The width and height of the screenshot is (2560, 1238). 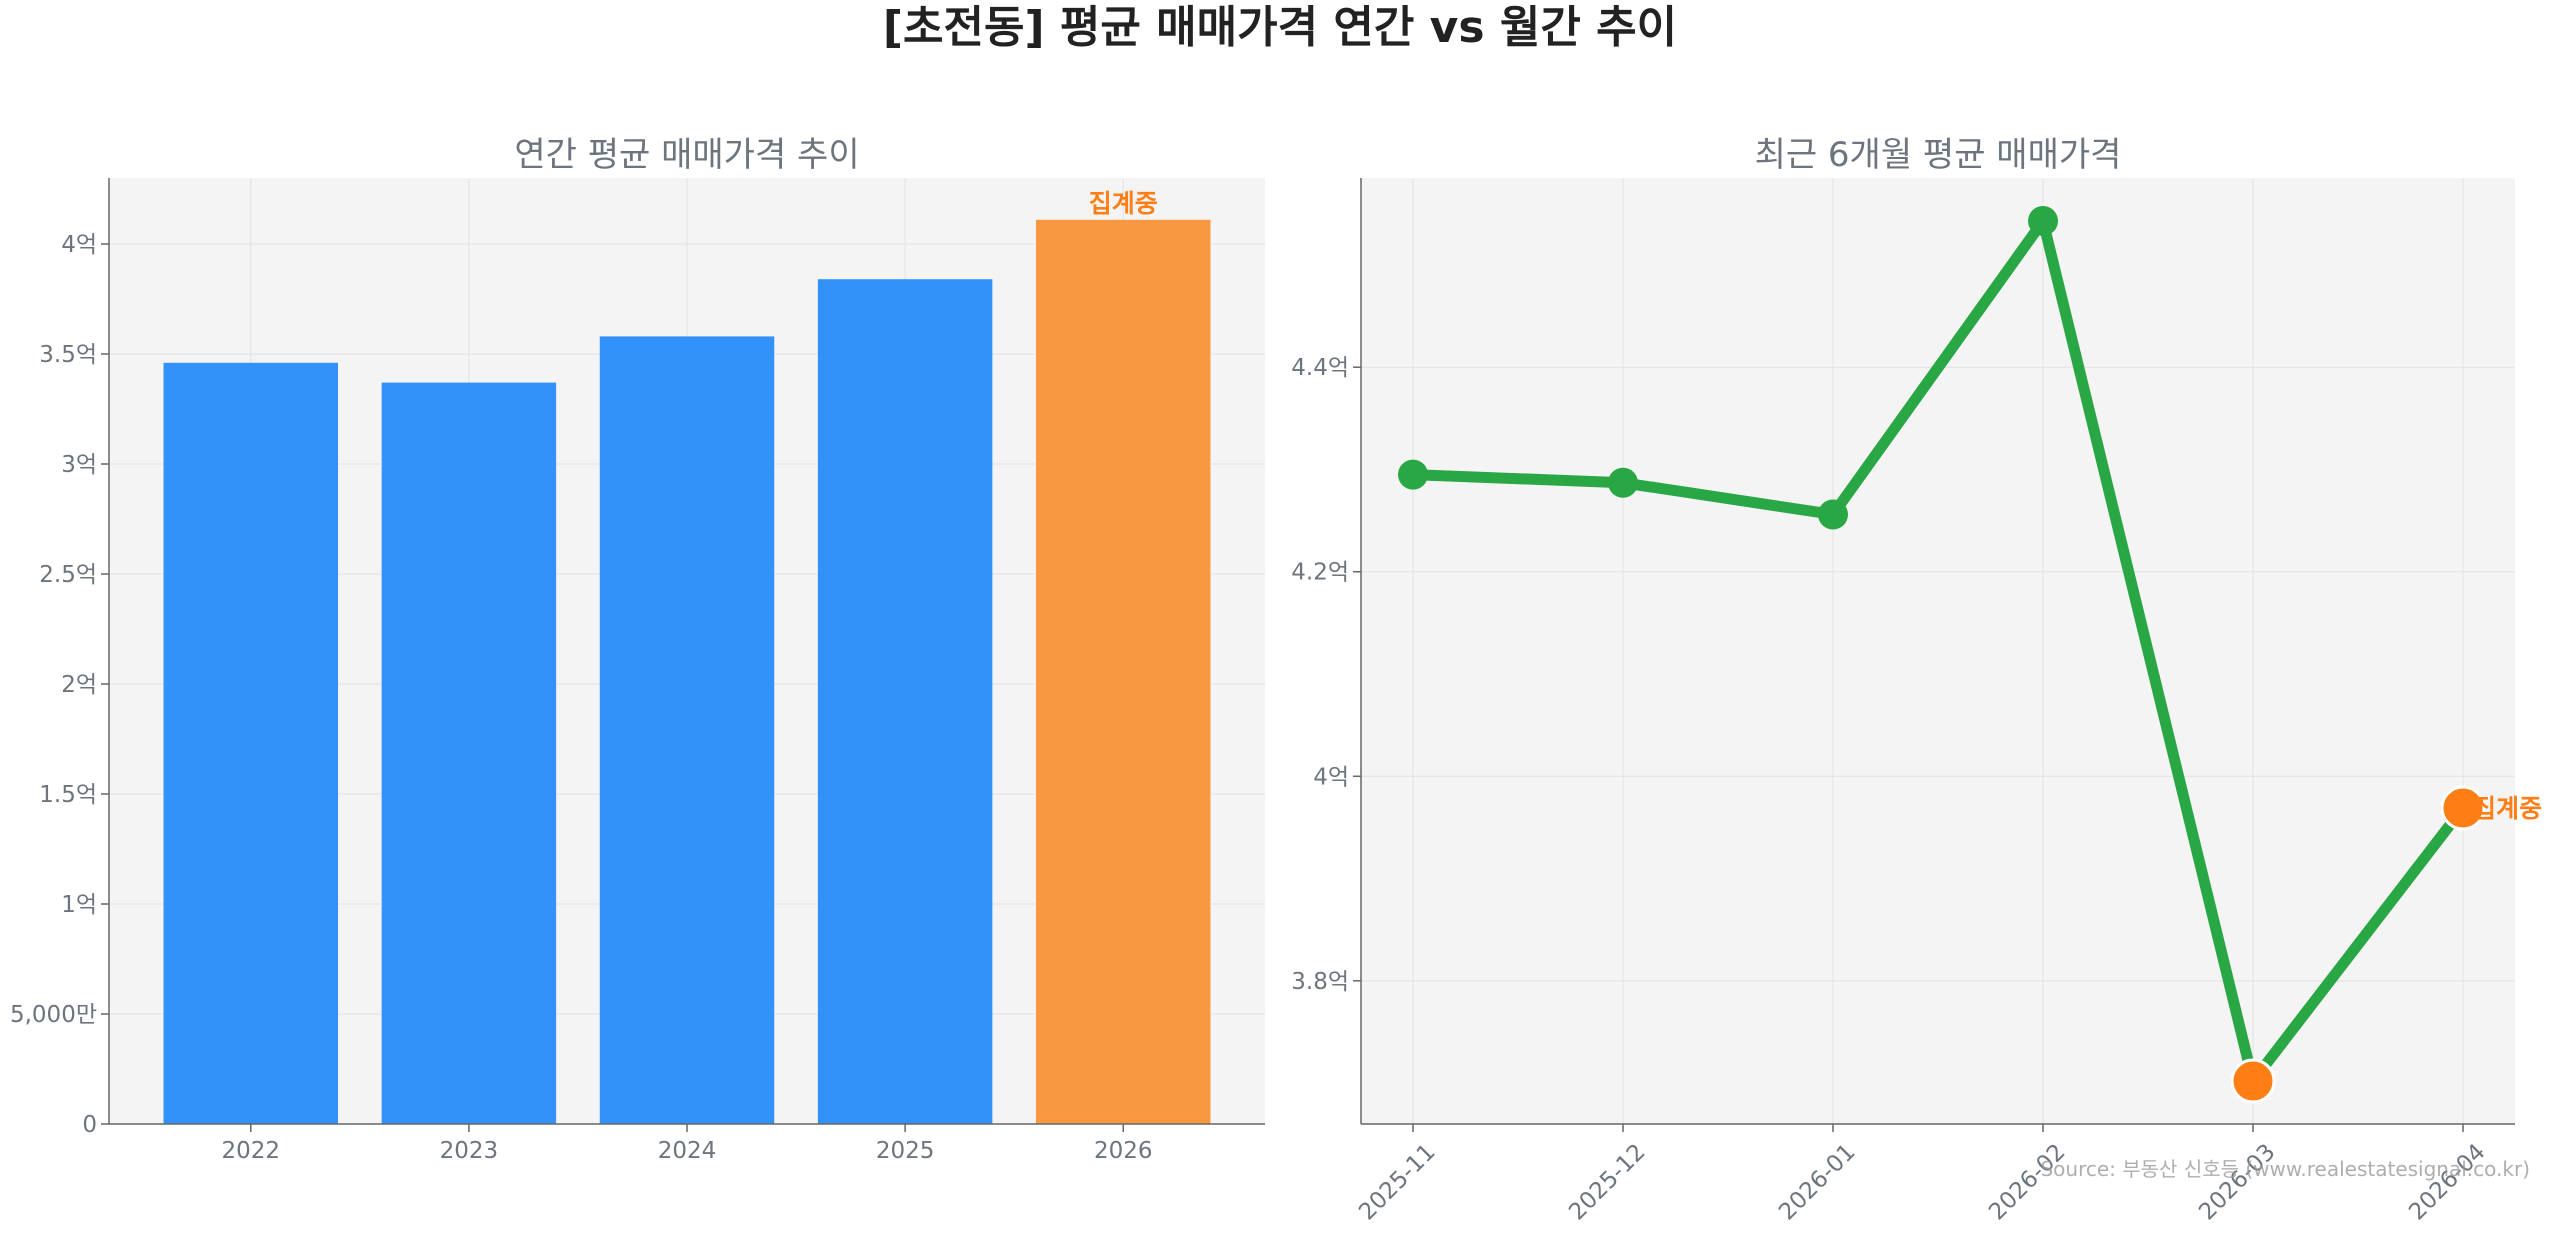 I want to click on ytick-label: 5,000만, so click(x=53, y=1015).